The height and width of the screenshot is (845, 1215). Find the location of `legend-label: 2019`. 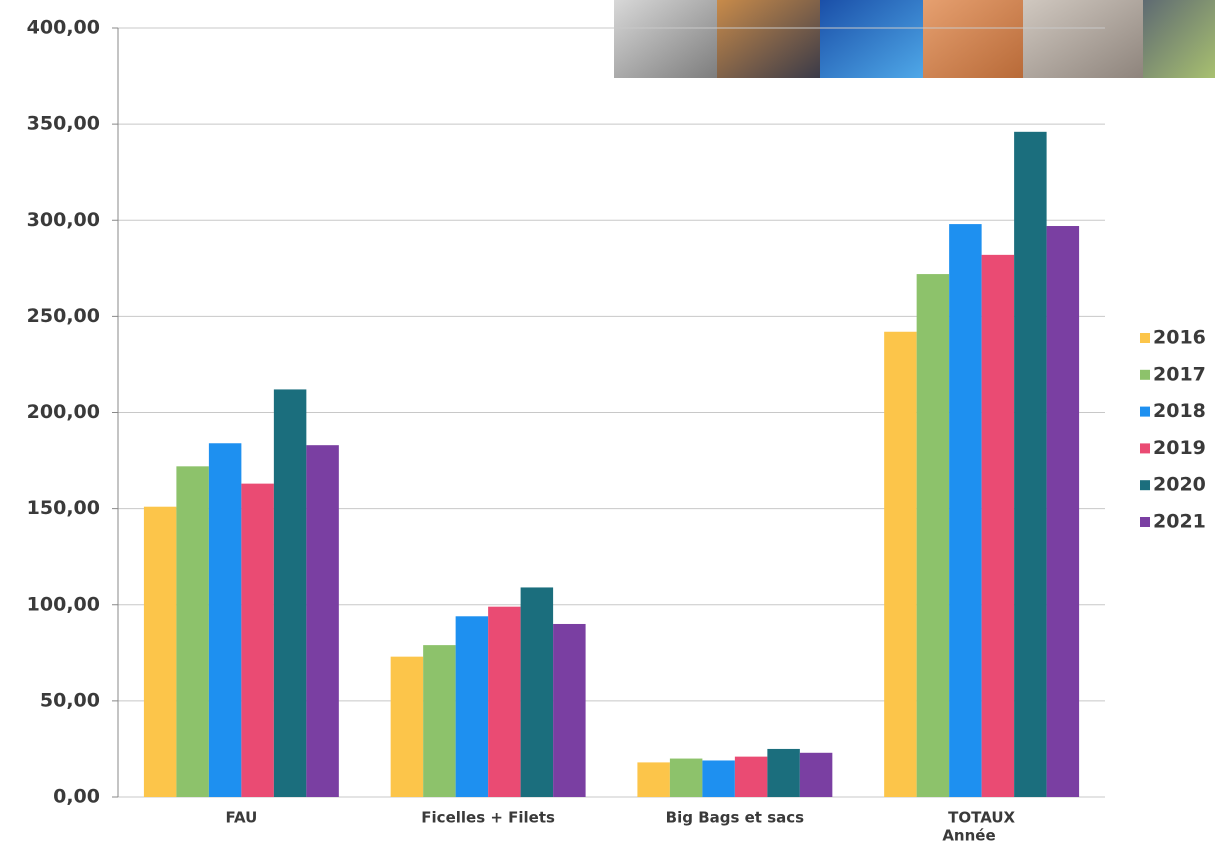

legend-label: 2019 is located at coordinates (1179, 448).